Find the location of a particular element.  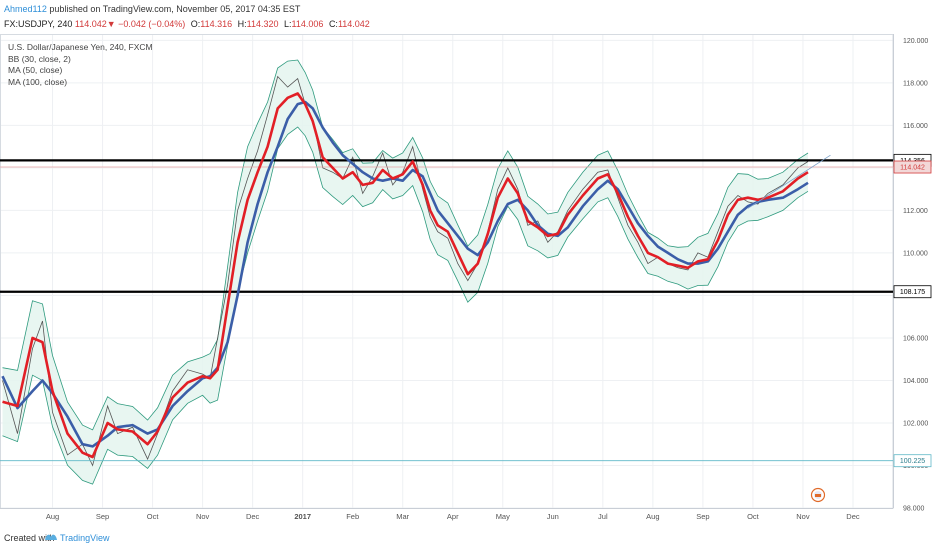

low-value: 114.006 is located at coordinates (307, 24).